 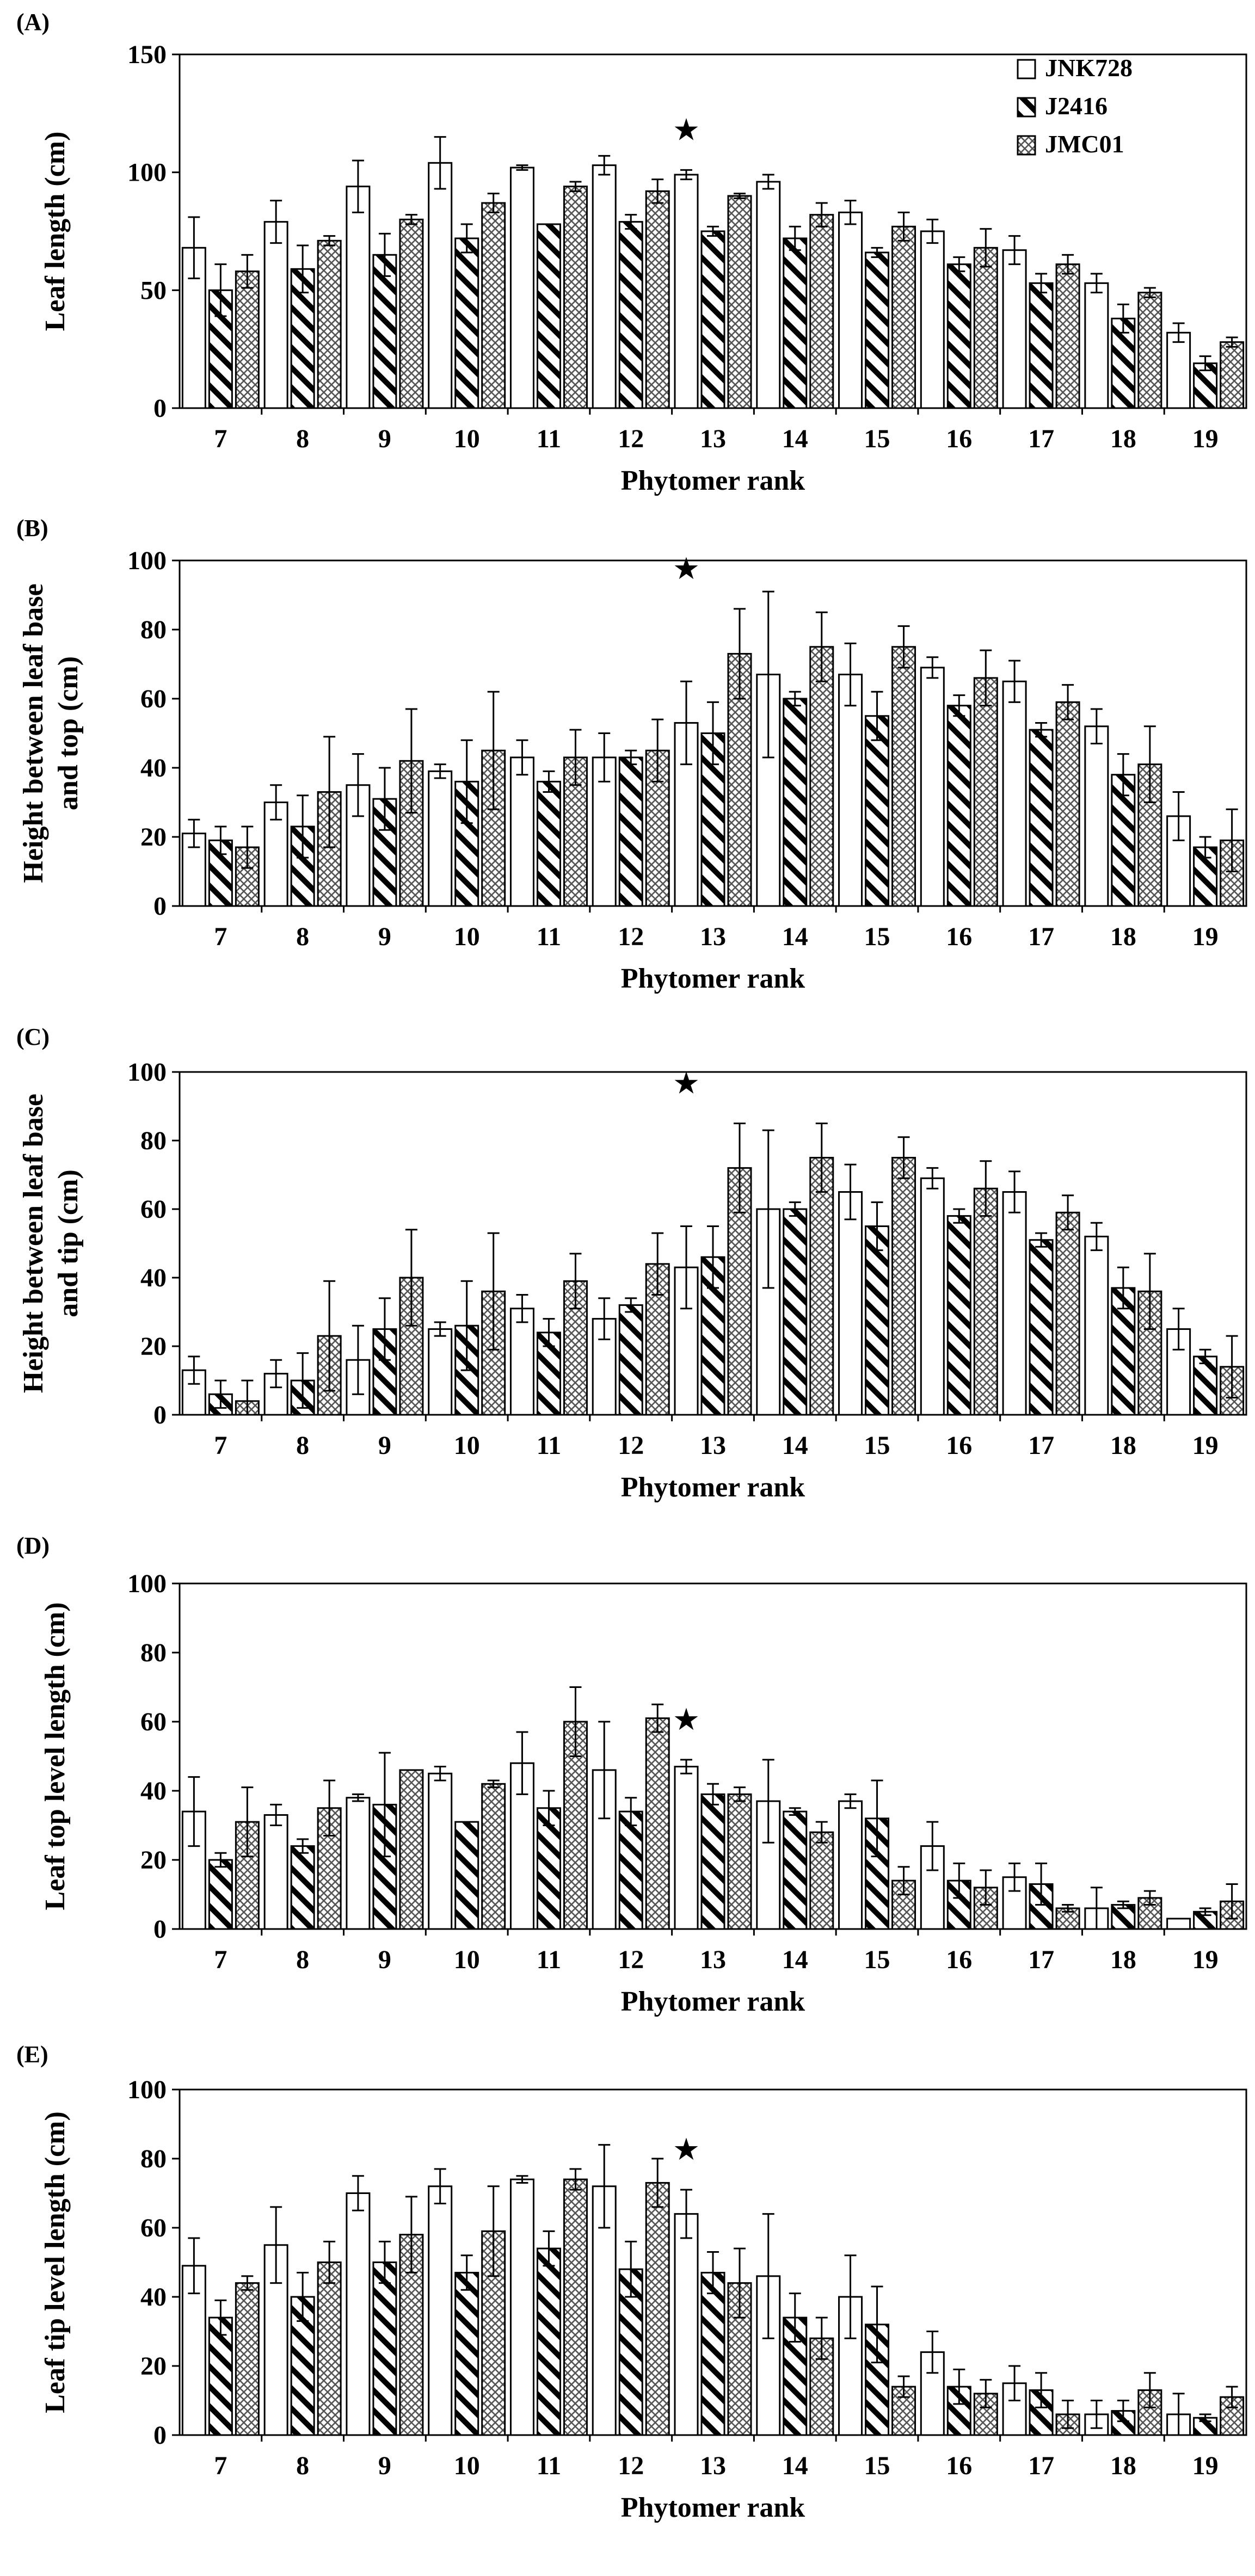 What do you see at coordinates (33, 1243) in the screenshot?
I see `y-axis-title: Height between leaf base` at bounding box center [33, 1243].